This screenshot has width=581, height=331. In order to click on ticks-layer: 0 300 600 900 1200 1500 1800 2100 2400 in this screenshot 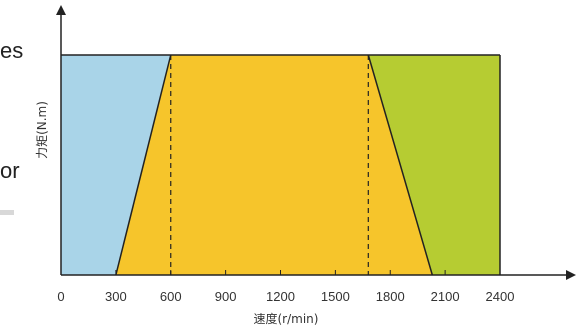, I will do `click(285, 287)`.